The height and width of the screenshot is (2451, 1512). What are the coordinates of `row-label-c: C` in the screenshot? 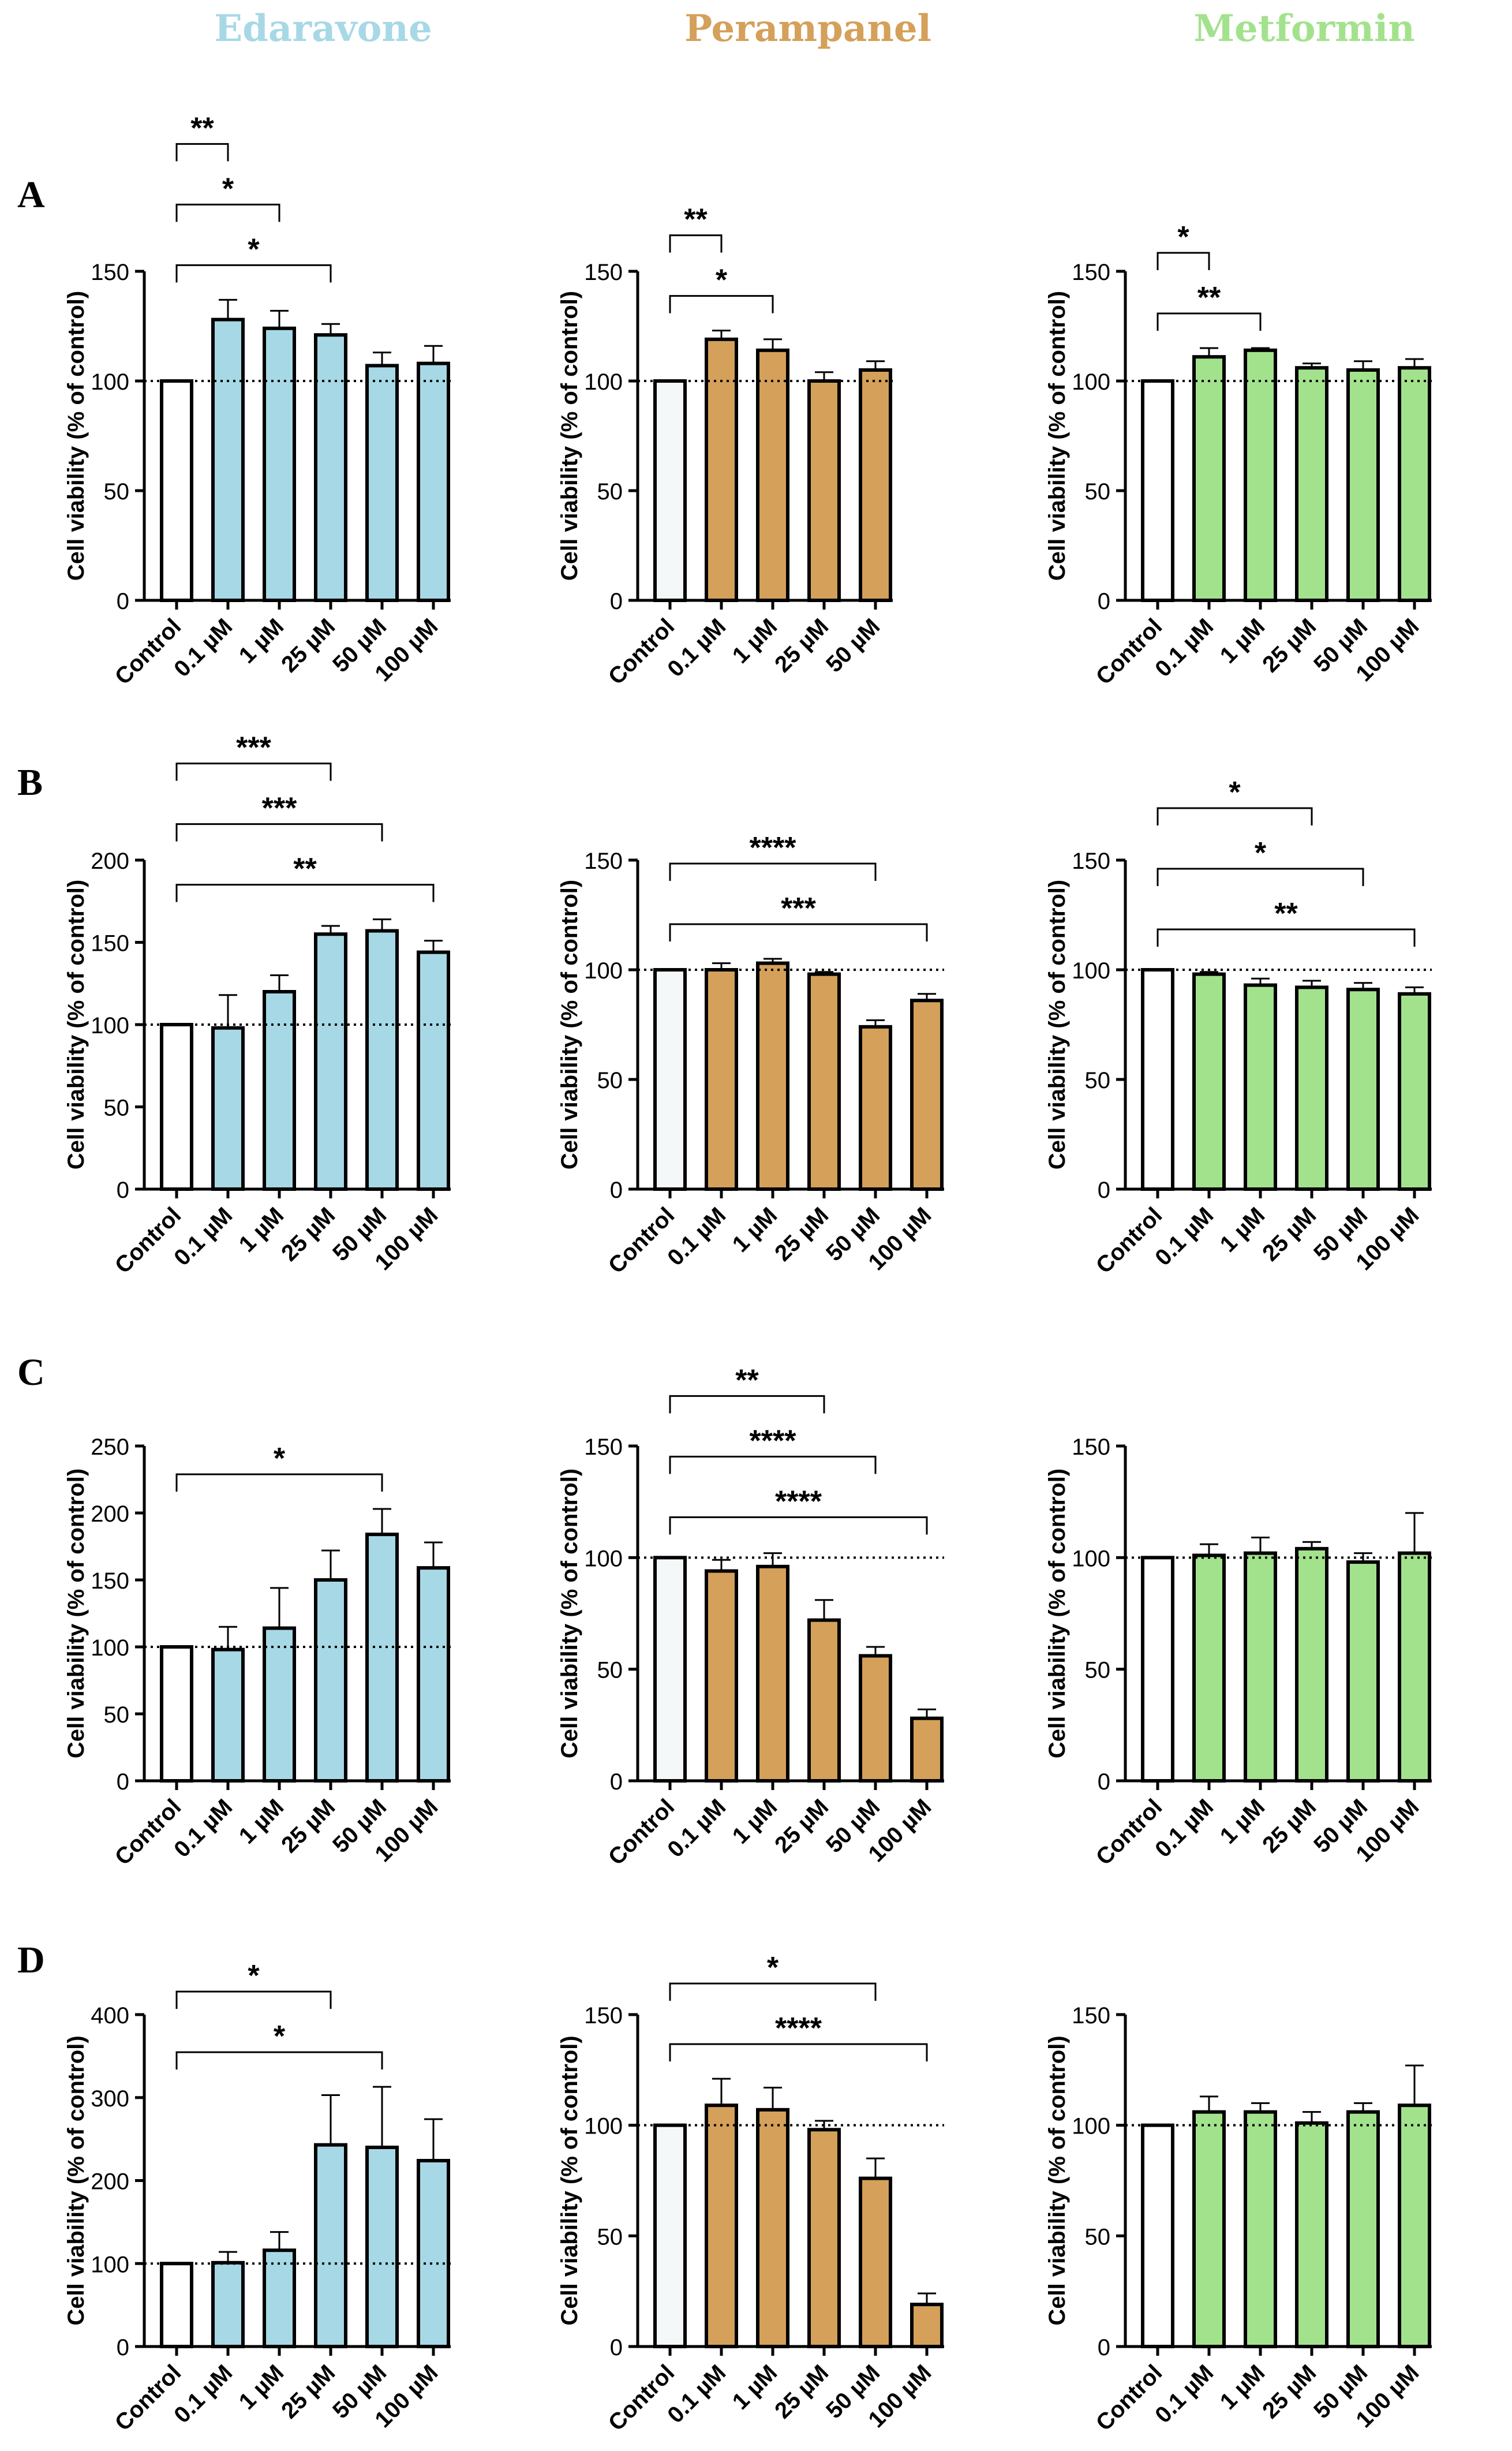 It's located at (31, 1372).